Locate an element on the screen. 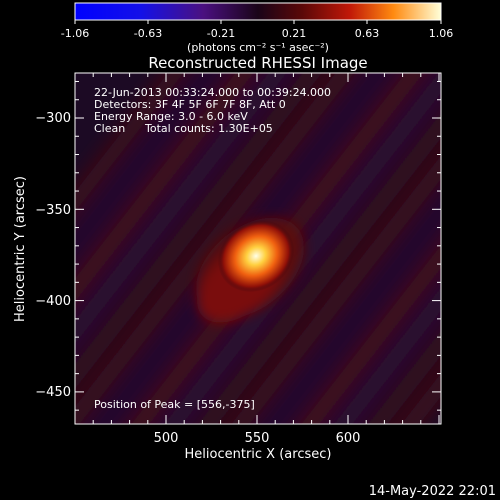 The image size is (500, 500). colorbar-tick-label: 1.06 is located at coordinates (441, 33).